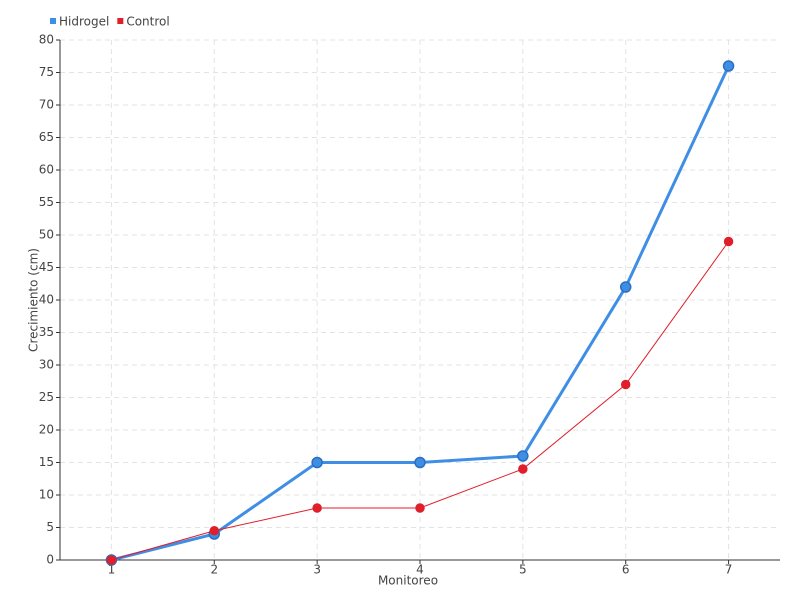  Describe the element at coordinates (214, 570) in the screenshot. I see `x-tick-label: 2` at that location.